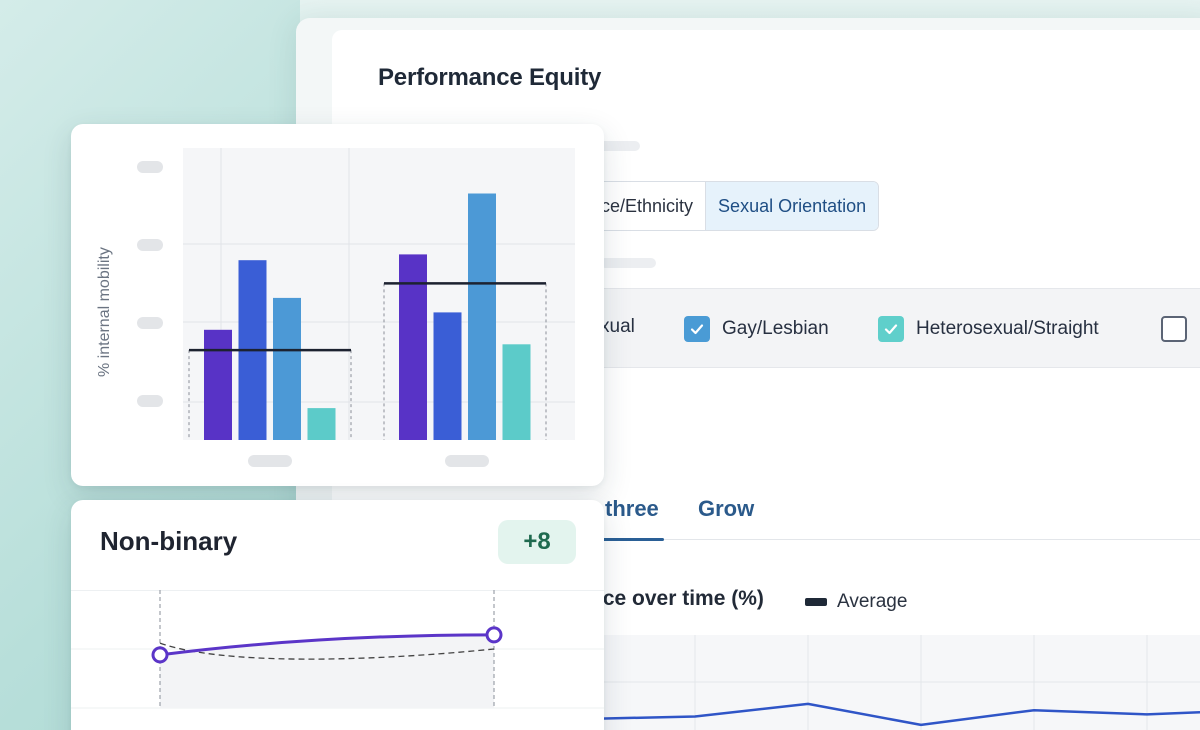 This screenshot has width=1200, height=730. I want to click on checkbox-unchecked-icon, so click(1174, 329).